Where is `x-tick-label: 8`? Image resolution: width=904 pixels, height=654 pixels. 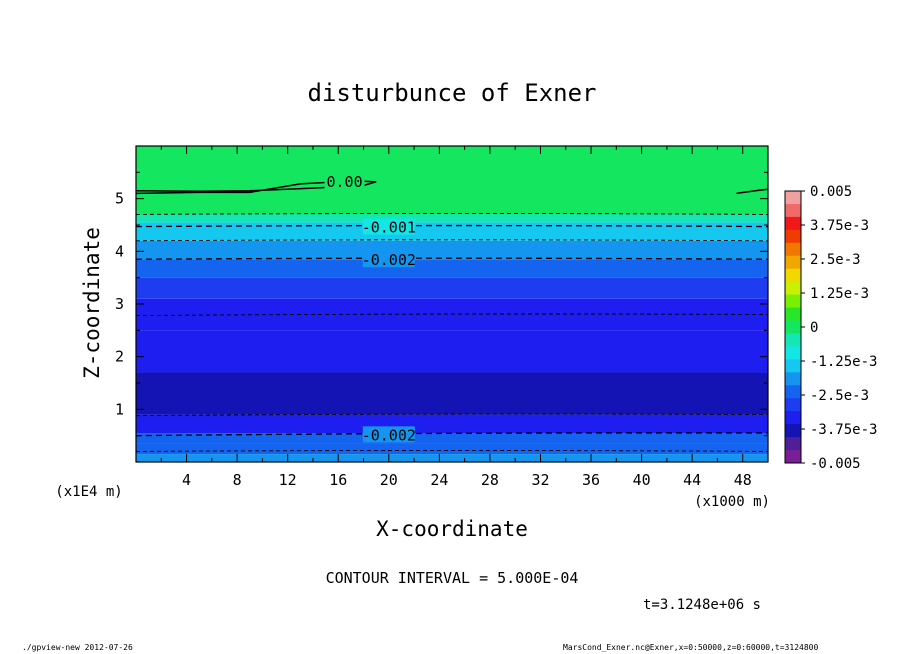
x-tick-label: 8 is located at coordinates (237, 480).